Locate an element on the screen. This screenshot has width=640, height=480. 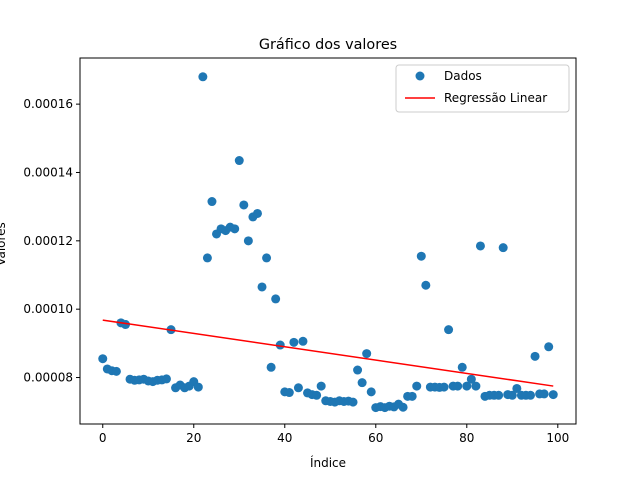
x-tick-label: 100 is located at coordinates (557, 438).